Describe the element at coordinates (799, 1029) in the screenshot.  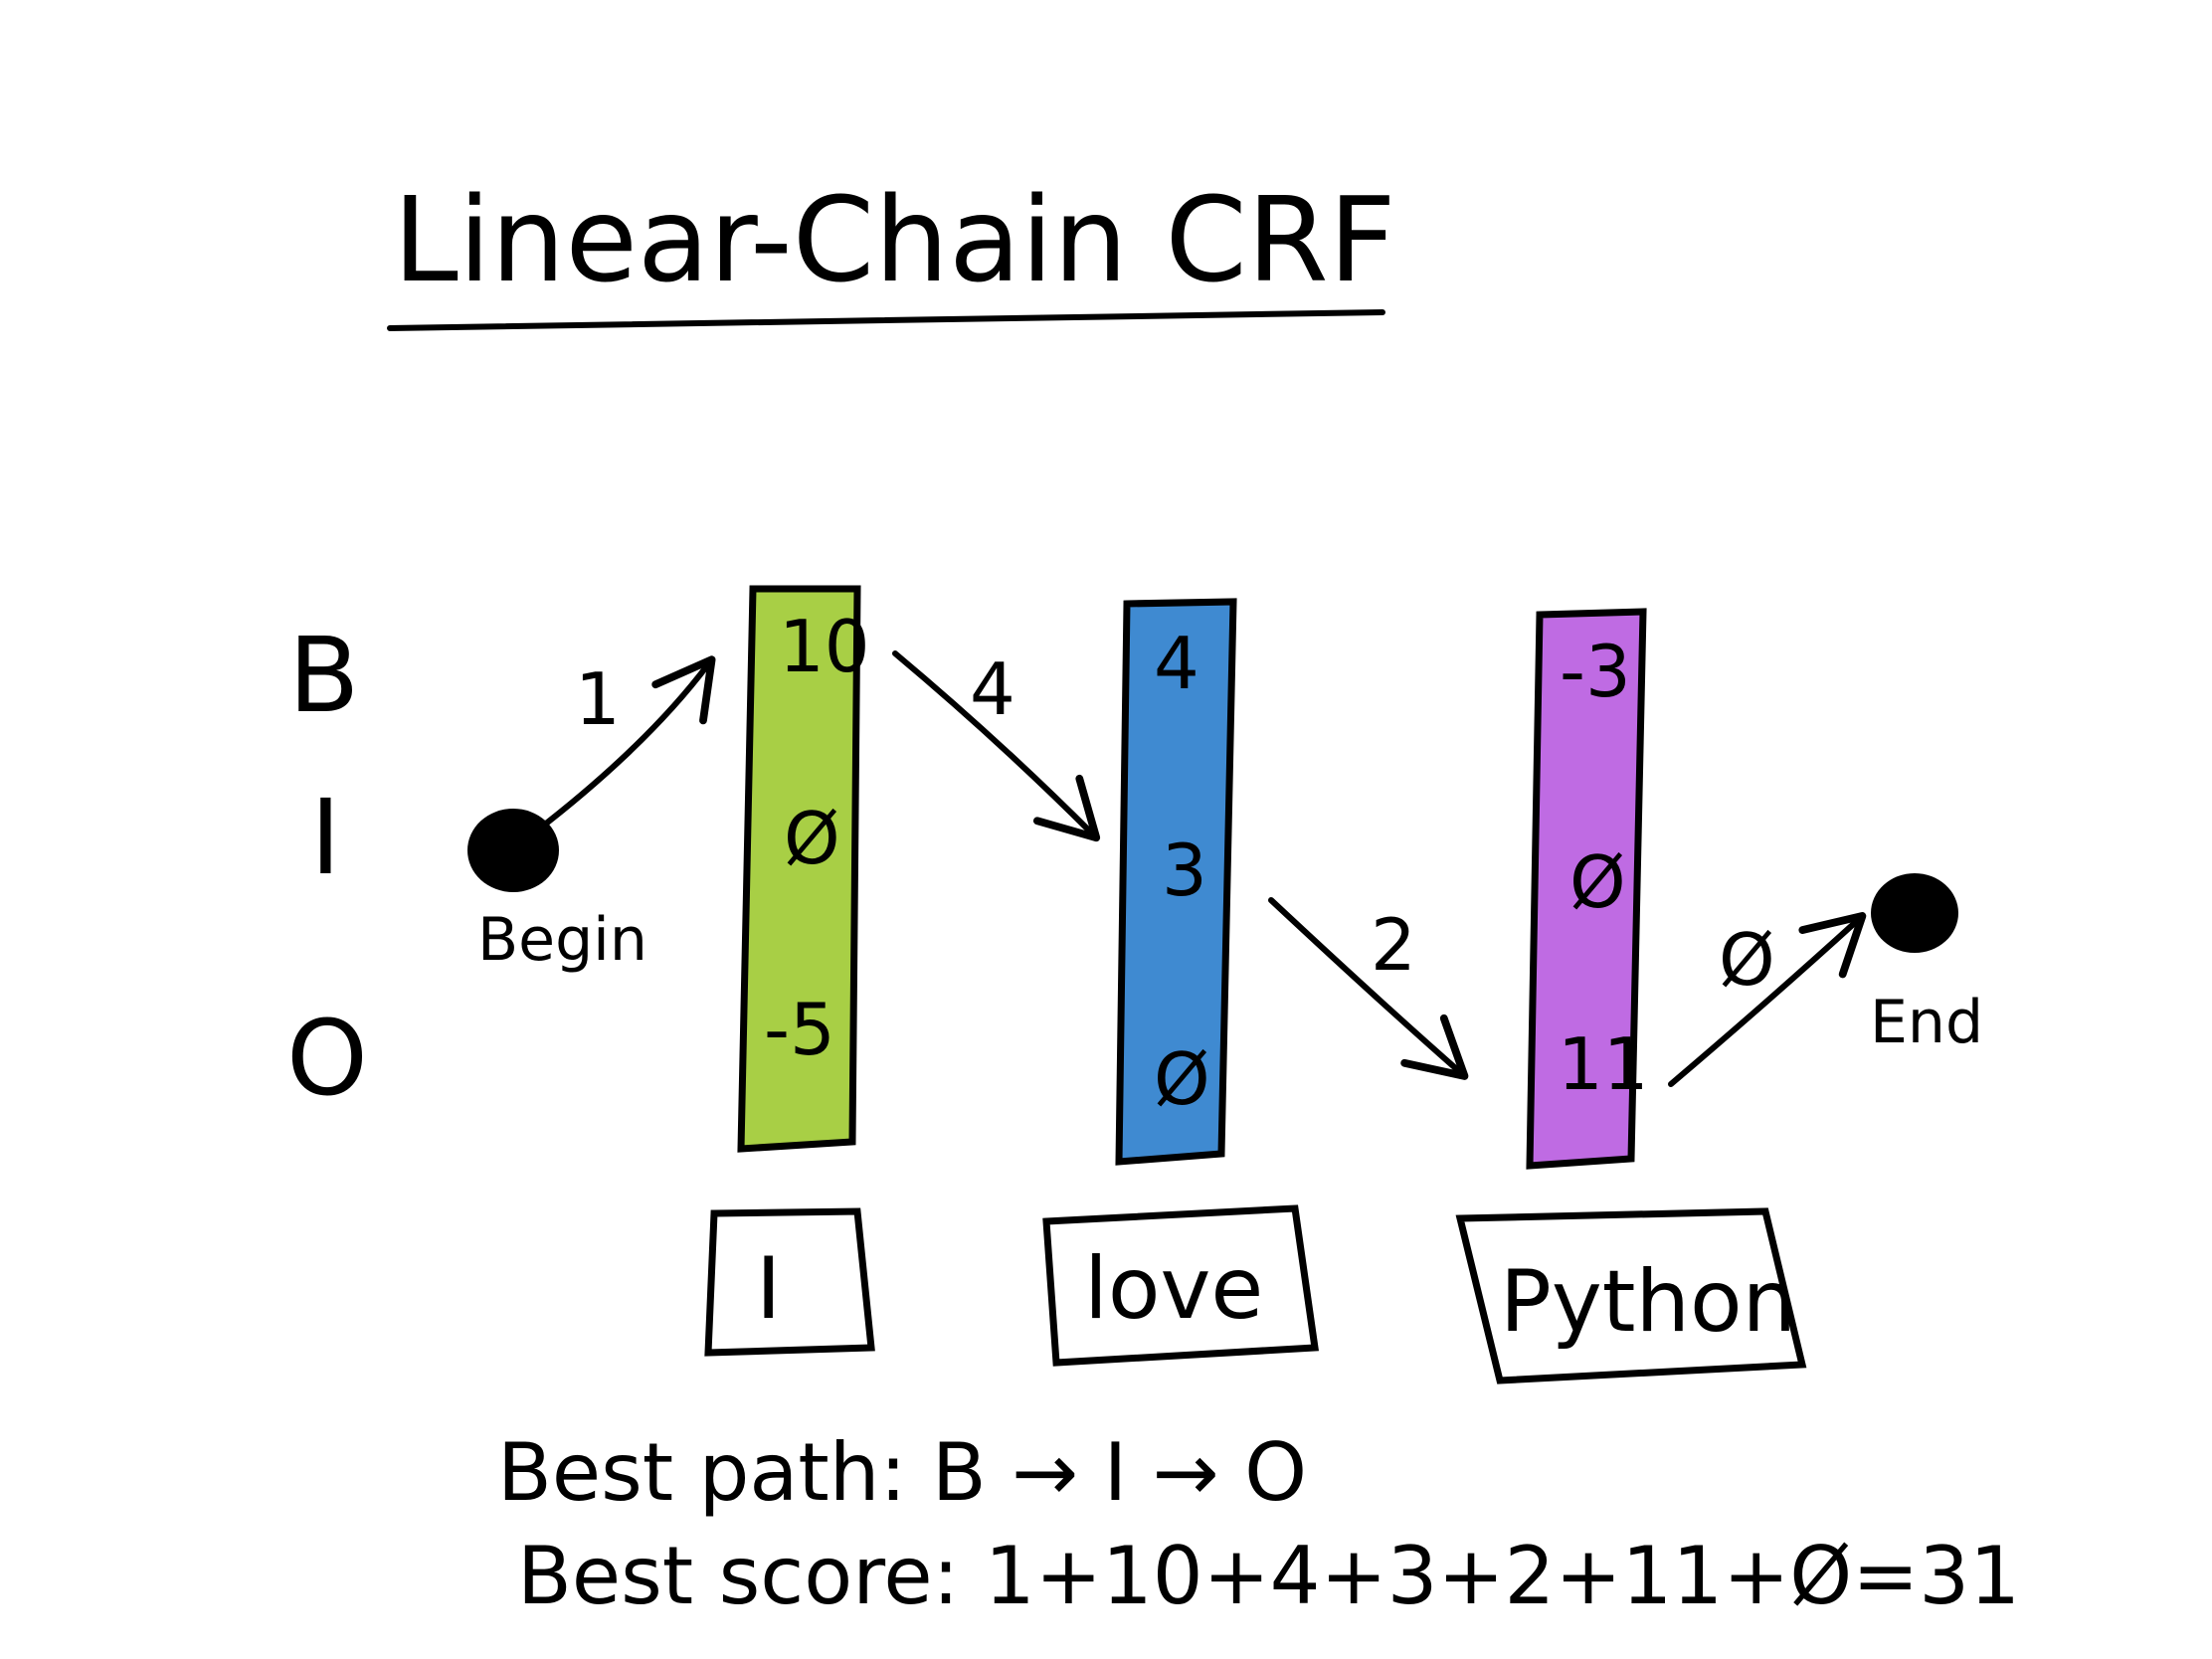
I see `score-col1-o: -5` at that location.